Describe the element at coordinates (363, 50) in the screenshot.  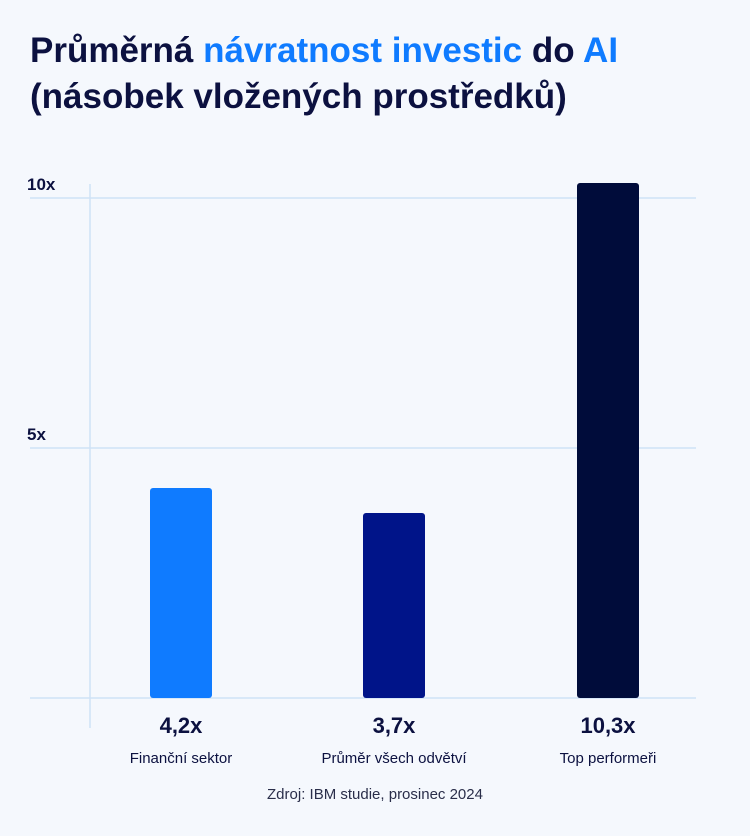
I see `title-highlight-roi: návratnost investic` at that location.